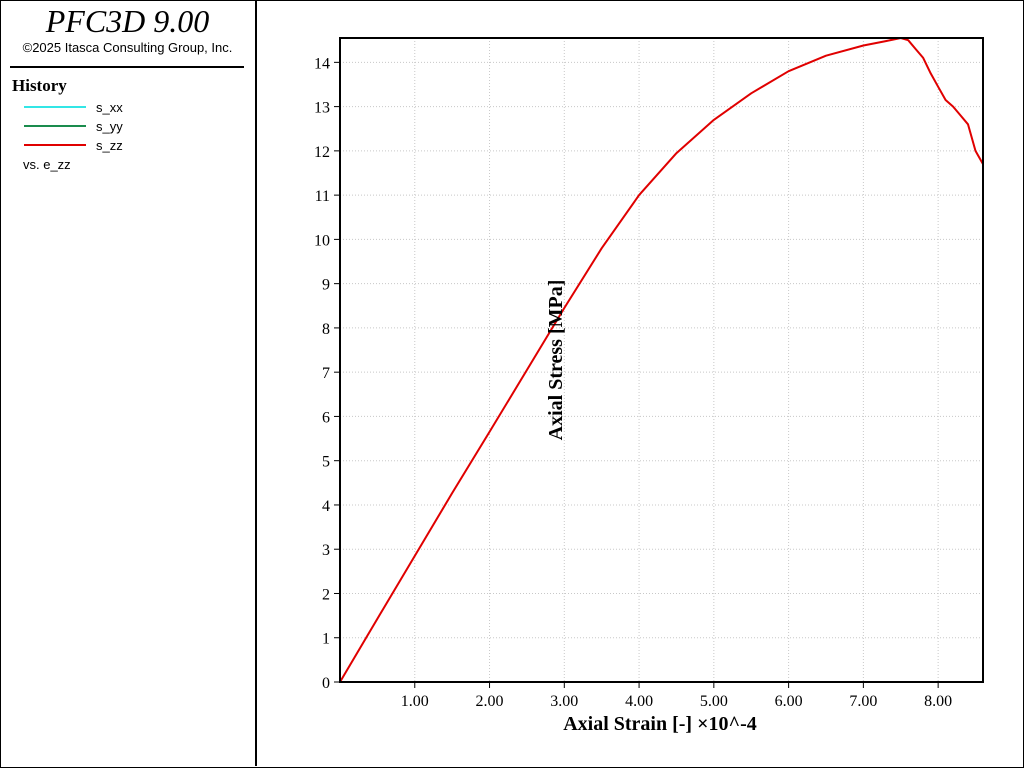 The image size is (1024, 771). I want to click on y-tick-label: 12, so click(322, 152).